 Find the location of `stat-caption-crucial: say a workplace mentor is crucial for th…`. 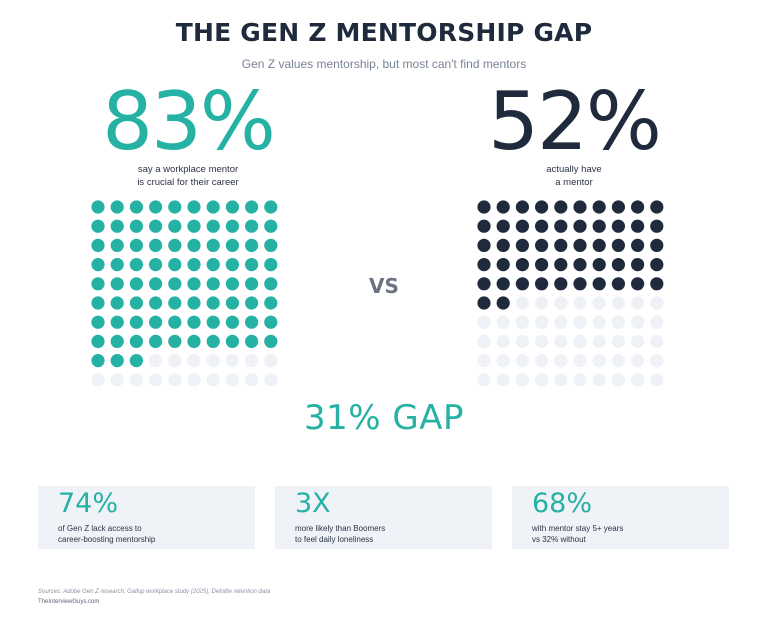

stat-caption-crucial: say a workplace mentor is crucial for th… is located at coordinates (188, 176).